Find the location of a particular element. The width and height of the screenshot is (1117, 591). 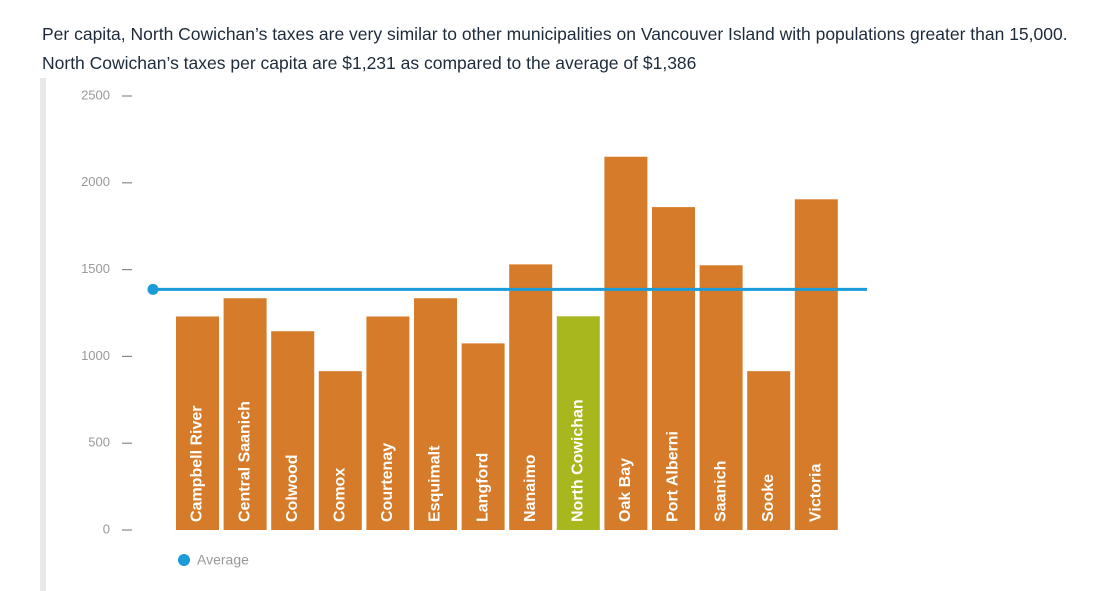

bar-label: Langford is located at coordinates (482, 487).